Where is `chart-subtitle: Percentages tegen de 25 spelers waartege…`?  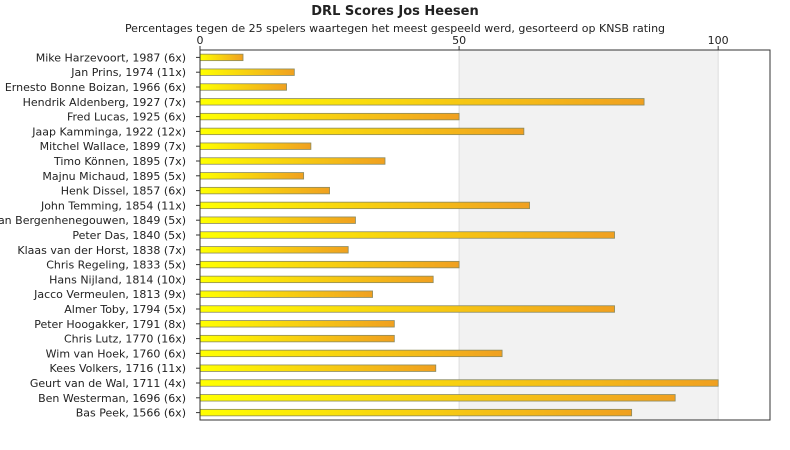
chart-subtitle: Percentages tegen de 25 spelers waartege… is located at coordinates (395, 28).